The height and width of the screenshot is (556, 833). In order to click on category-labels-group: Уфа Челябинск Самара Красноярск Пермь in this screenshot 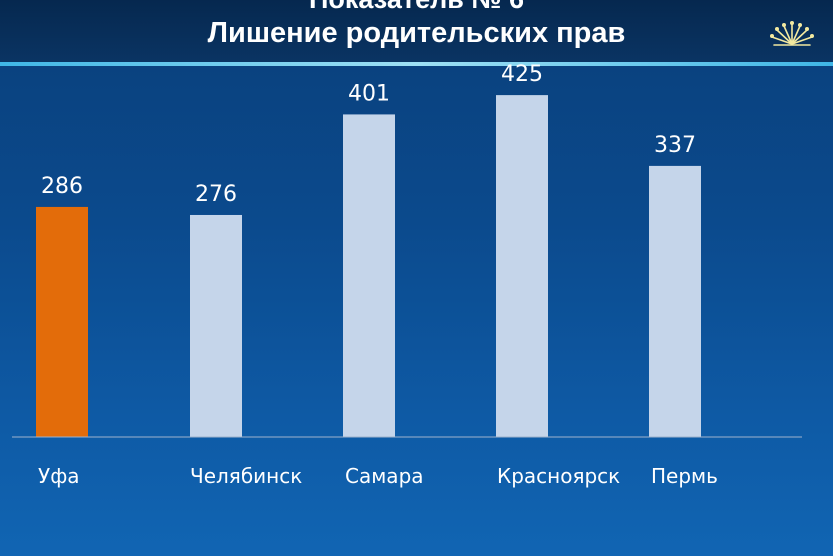, I will do `click(378, 476)`.